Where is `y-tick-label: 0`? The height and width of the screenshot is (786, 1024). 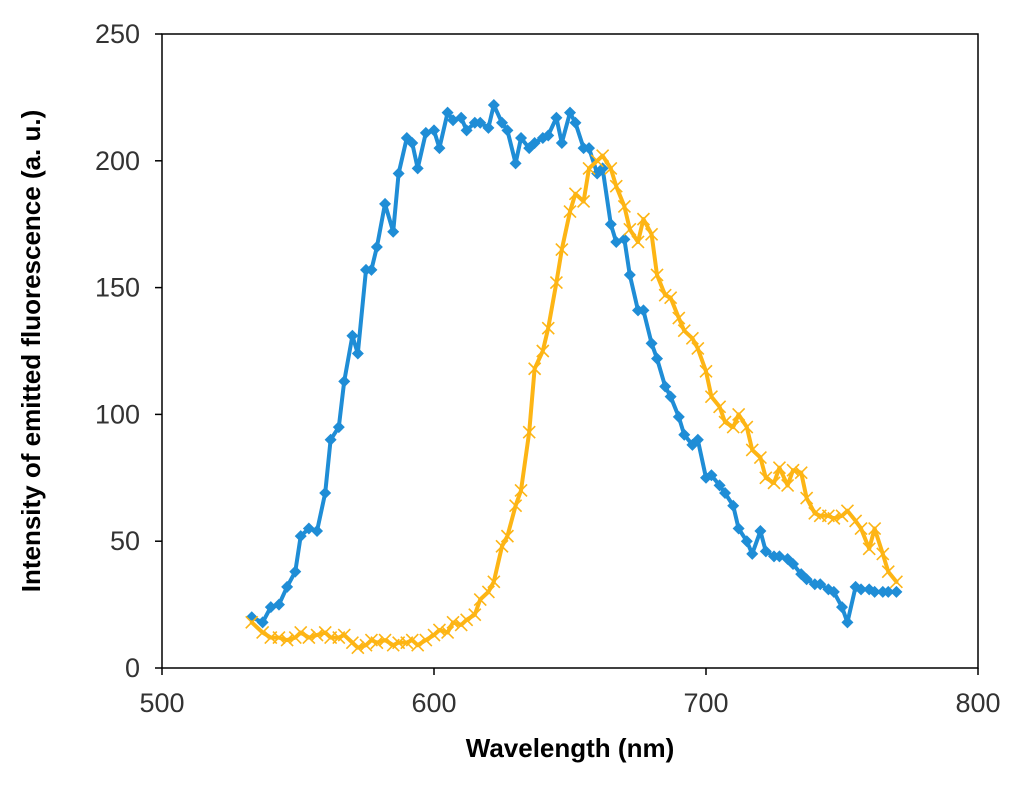 y-tick-label: 0 is located at coordinates (132, 668).